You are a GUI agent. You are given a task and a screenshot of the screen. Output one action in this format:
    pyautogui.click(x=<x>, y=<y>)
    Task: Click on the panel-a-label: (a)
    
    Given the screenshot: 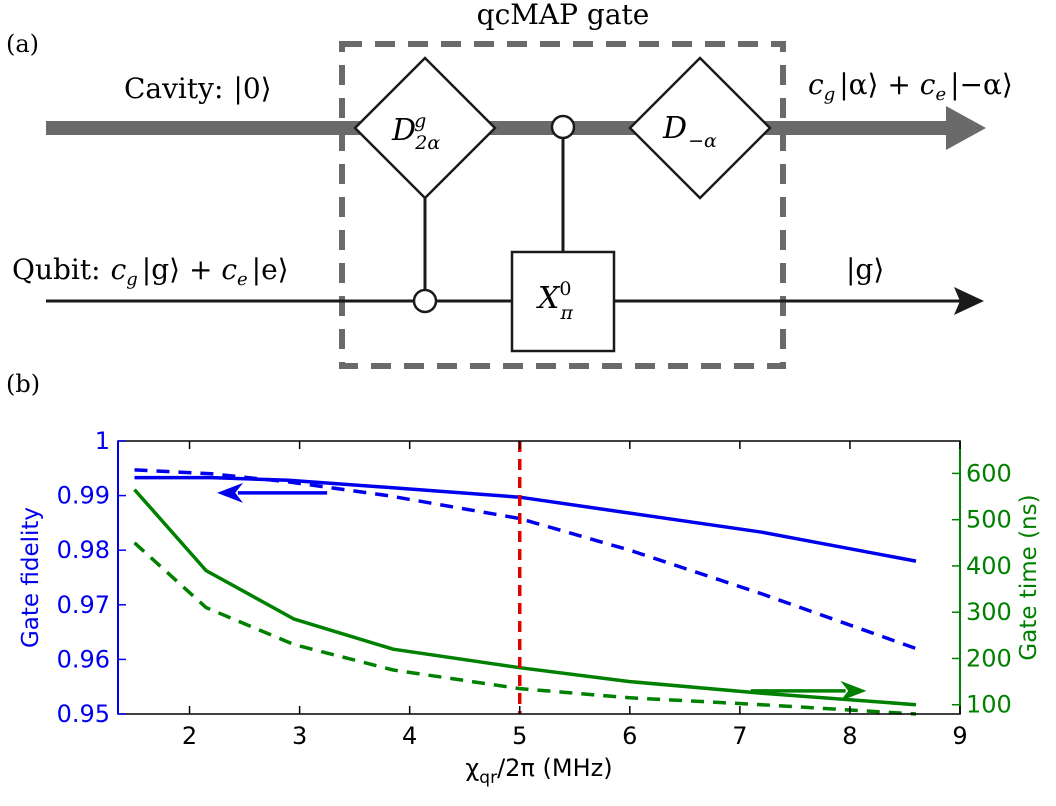 What is the action you would take?
    pyautogui.click(x=22, y=44)
    